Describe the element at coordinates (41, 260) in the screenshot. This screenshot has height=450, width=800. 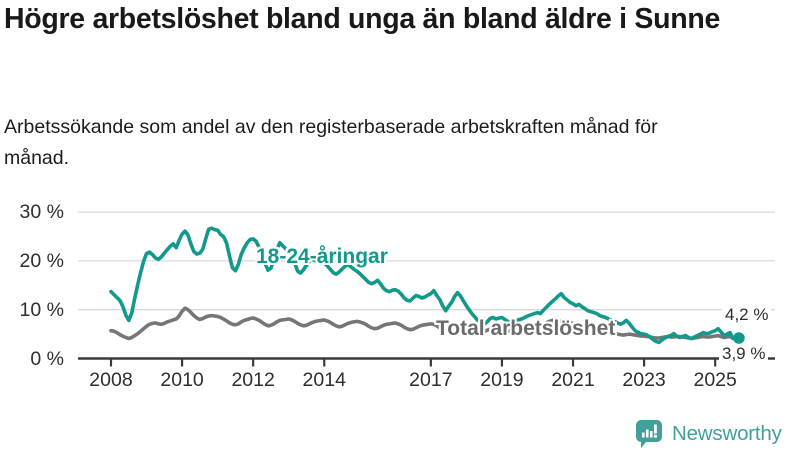
I see `y-axis-label: 20 %` at that location.